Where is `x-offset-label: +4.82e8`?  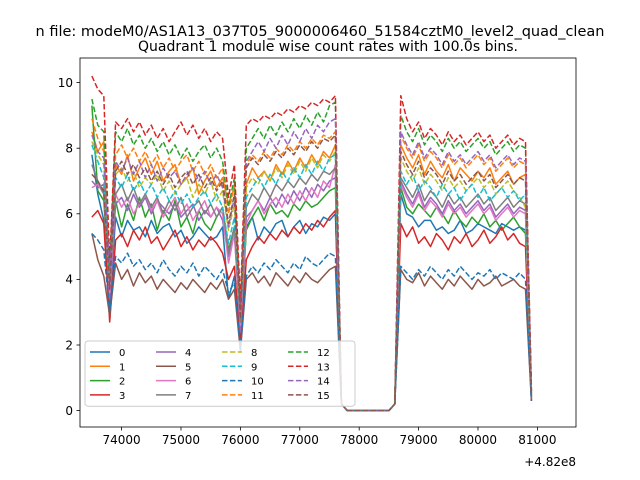
x-offset-label: +4.82e8 is located at coordinates (550, 462).